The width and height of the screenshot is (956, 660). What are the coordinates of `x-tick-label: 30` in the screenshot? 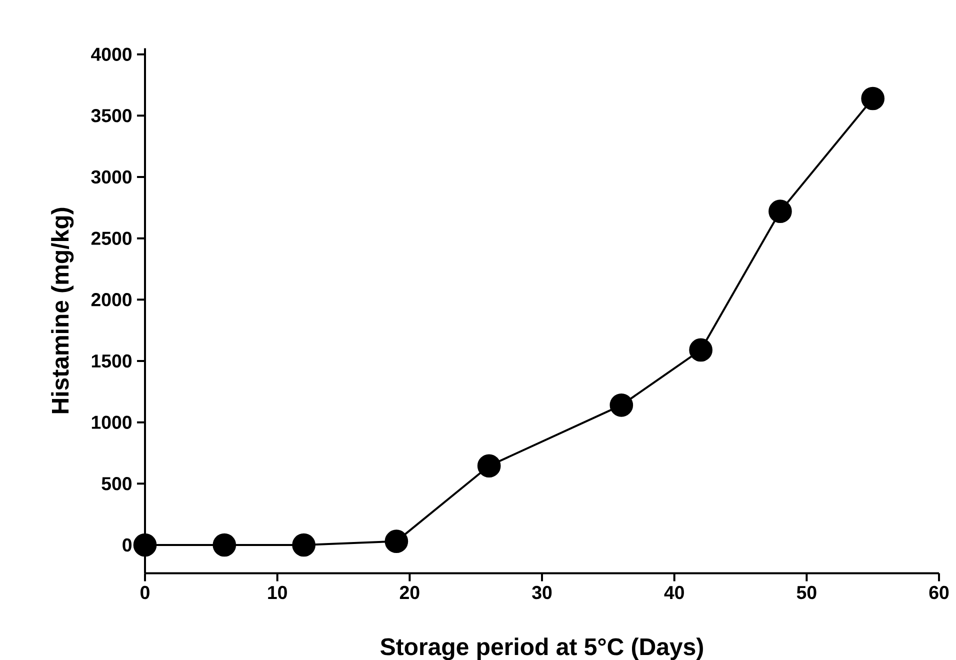 It's located at (542, 593).